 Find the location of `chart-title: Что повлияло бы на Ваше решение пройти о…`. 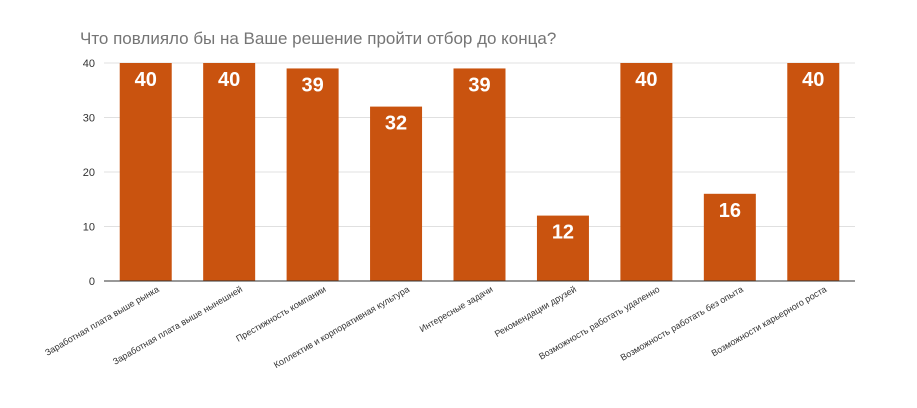

chart-title: Что повлияло бы на Ваше решение пройти о… is located at coordinates (318, 38).